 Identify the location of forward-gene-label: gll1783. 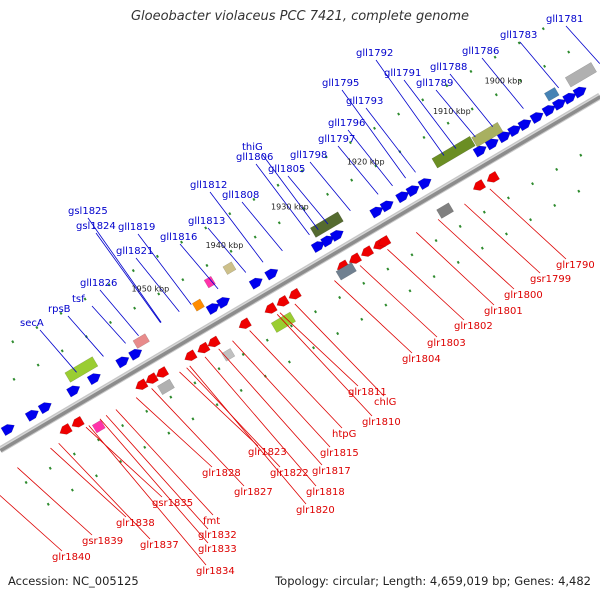
(518, 35).